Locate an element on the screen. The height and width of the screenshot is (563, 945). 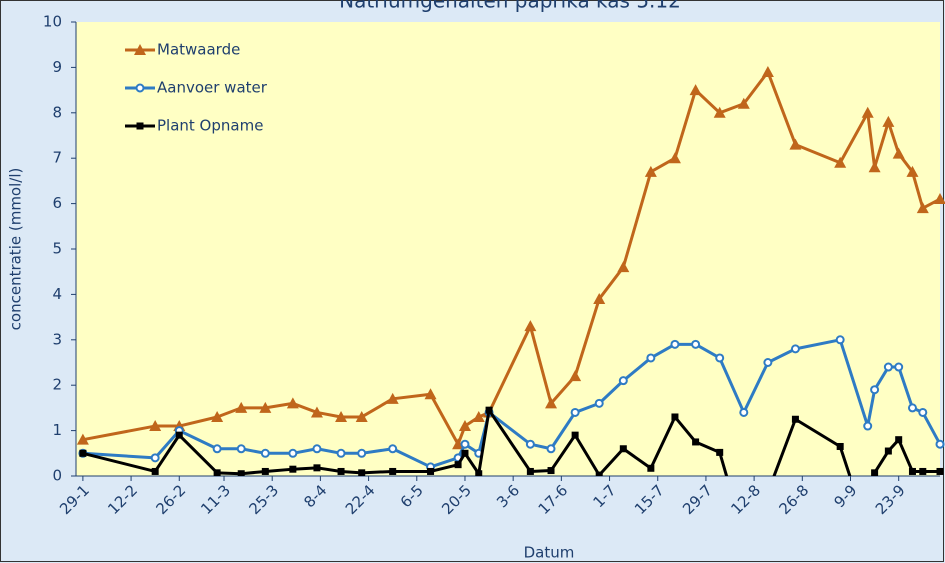
series-line is located at coordinates (511, 442).